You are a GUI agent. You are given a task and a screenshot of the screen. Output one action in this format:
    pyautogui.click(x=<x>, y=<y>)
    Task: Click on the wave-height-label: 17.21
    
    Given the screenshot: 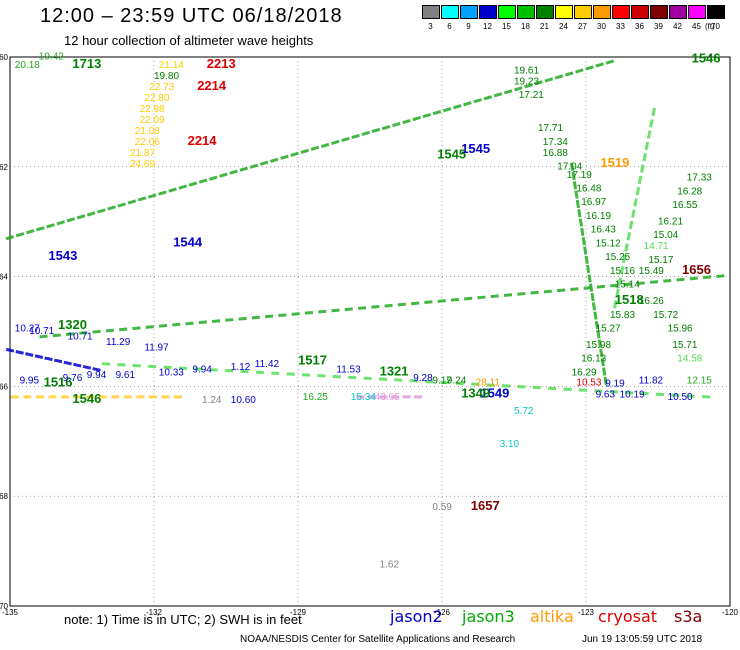 What is the action you would take?
    pyautogui.click(x=531, y=95)
    